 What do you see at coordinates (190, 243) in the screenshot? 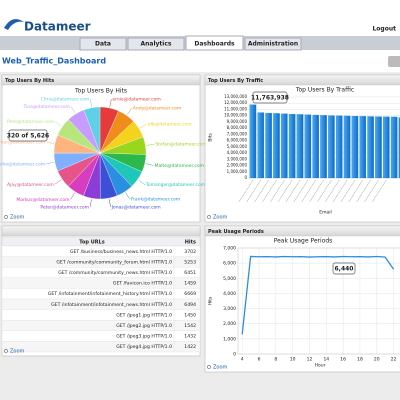
I see `column-header: Hits` at bounding box center [190, 243].